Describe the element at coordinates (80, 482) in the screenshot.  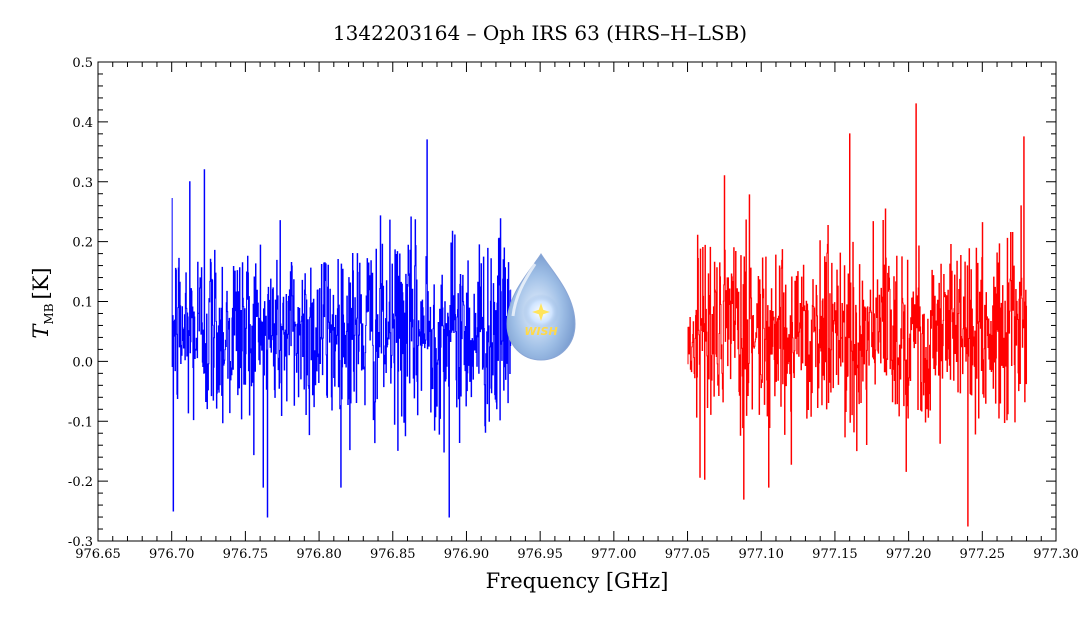
I see `y-tick-label: -0.2` at that location.